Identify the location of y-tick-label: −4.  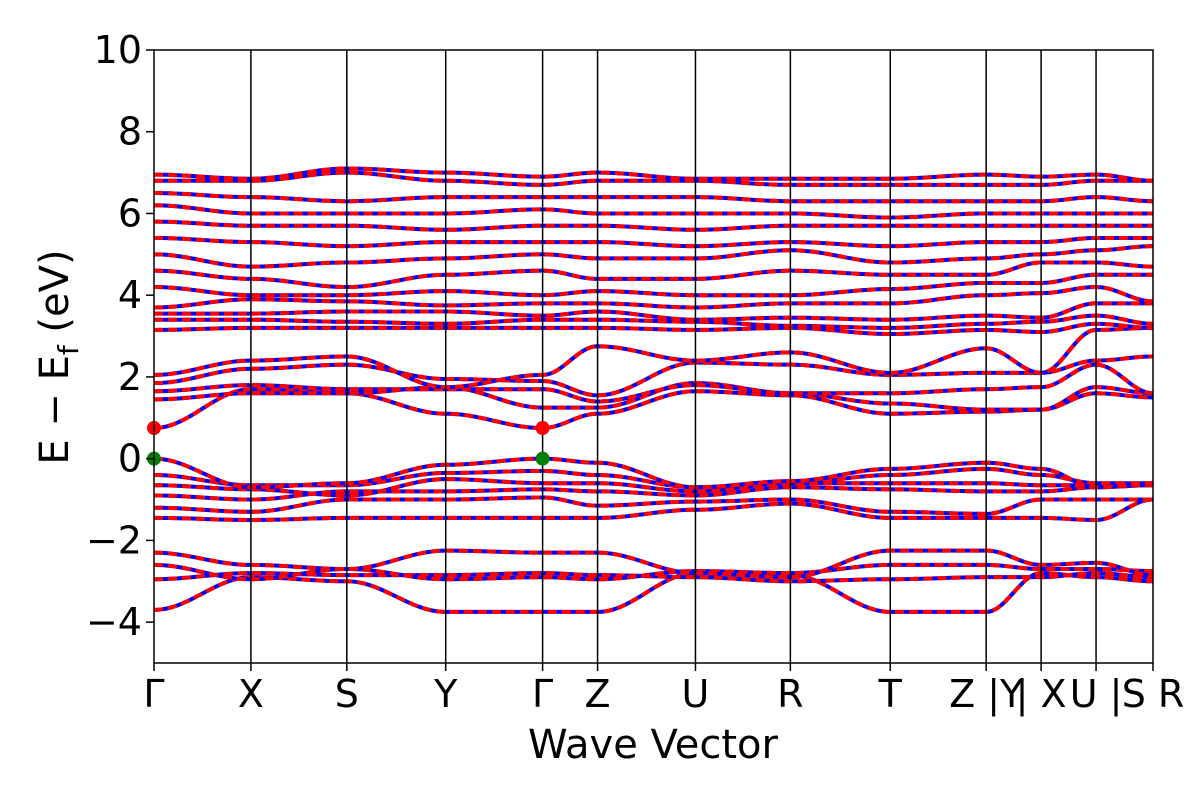
(114, 622).